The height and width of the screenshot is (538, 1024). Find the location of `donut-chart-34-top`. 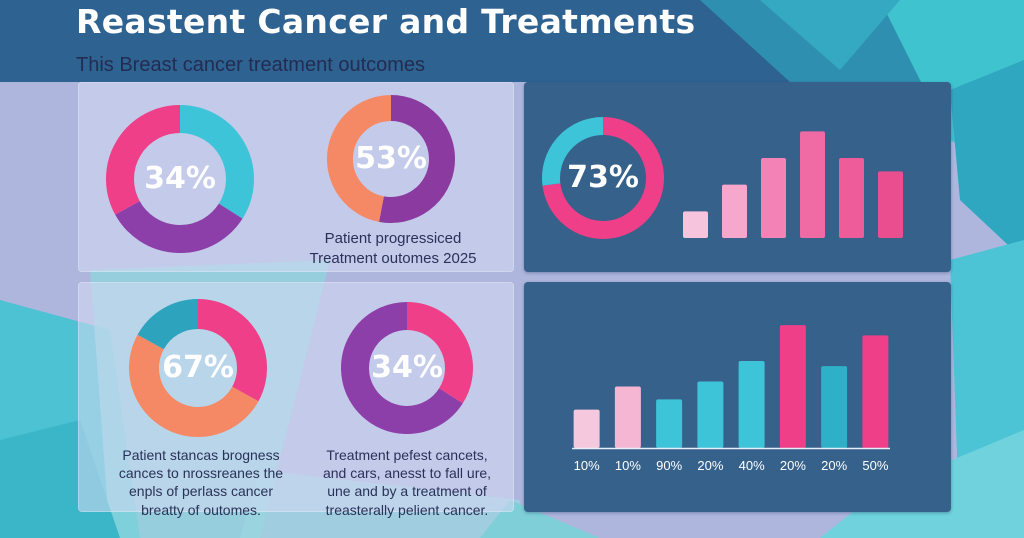

donut-chart-34-top is located at coordinates (180, 179).